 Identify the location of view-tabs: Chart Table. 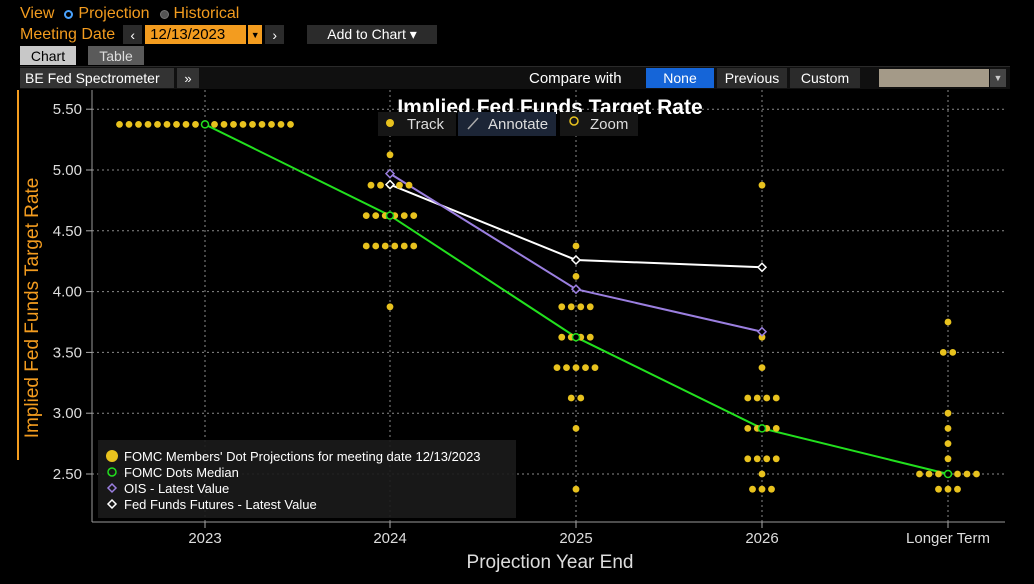
(82, 55).